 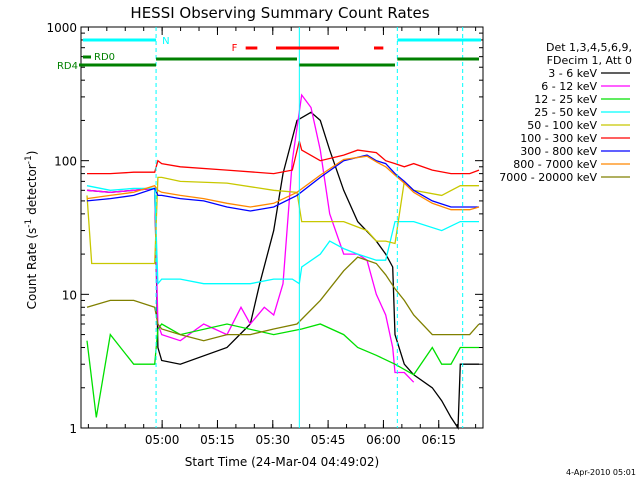 What do you see at coordinates (235, 48) in the screenshot?
I see `flare-flag-label: F` at bounding box center [235, 48].